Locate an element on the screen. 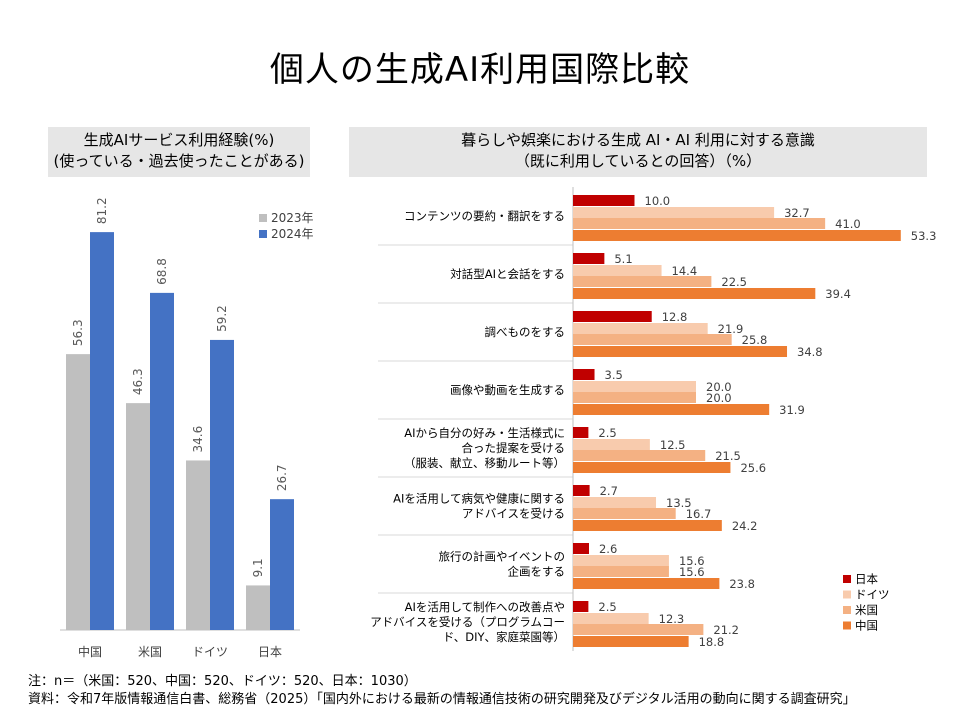 The height and width of the screenshot is (720, 960). bar-label-2023-1: 46.3 is located at coordinates (138, 381).